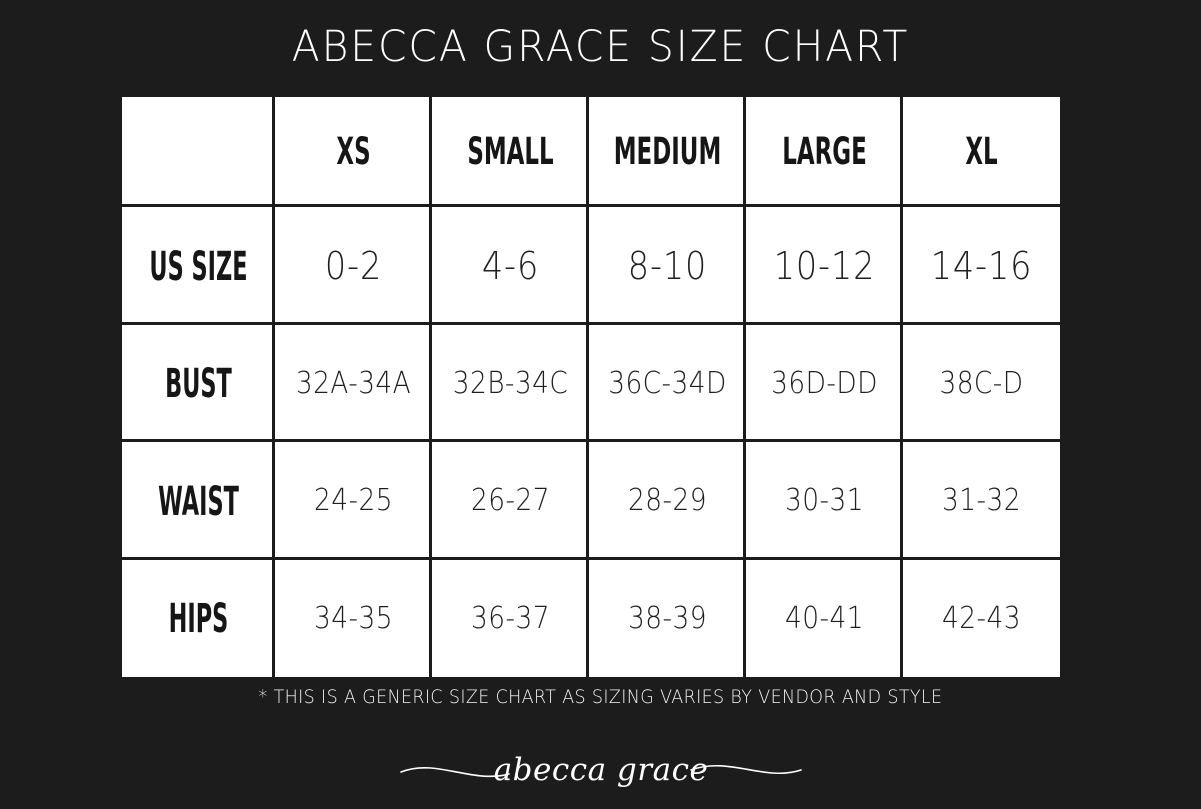 This screenshot has height=809, width=1201. I want to click on value-bust-xl: 38C-D, so click(981, 383).